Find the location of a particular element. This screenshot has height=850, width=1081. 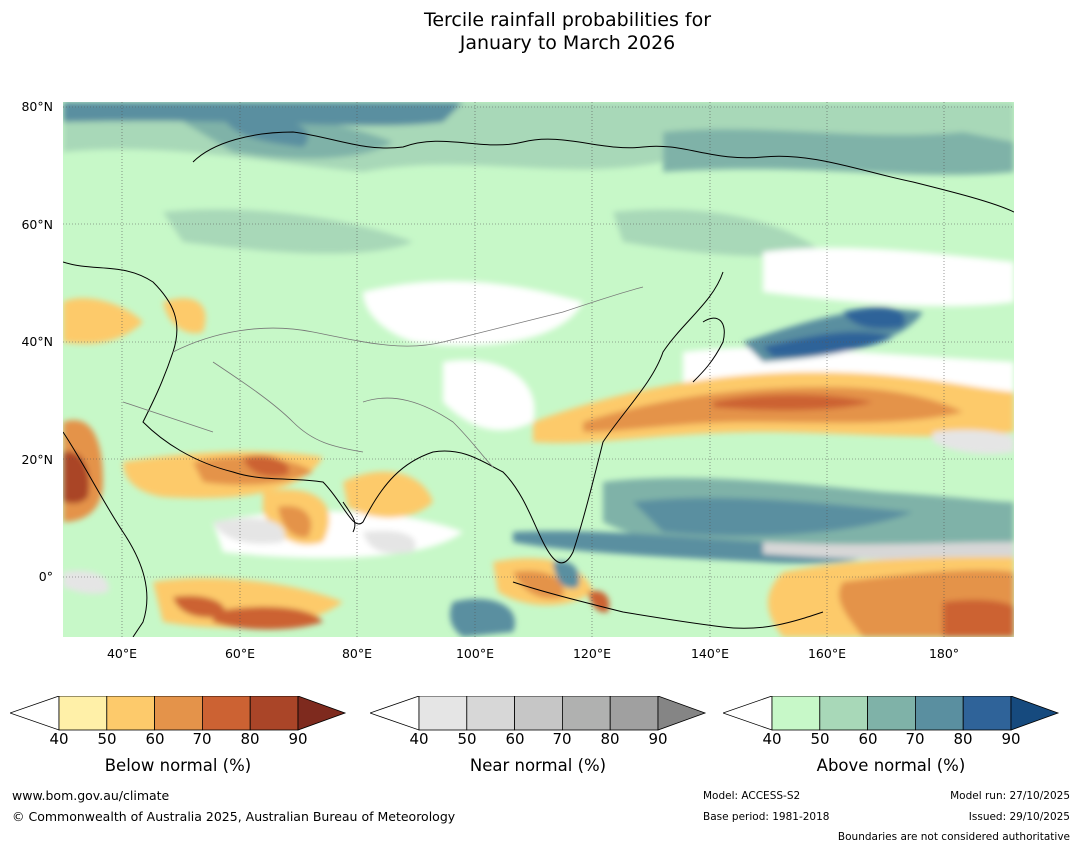

lon-label-120e: 120°E is located at coordinates (591, 653).